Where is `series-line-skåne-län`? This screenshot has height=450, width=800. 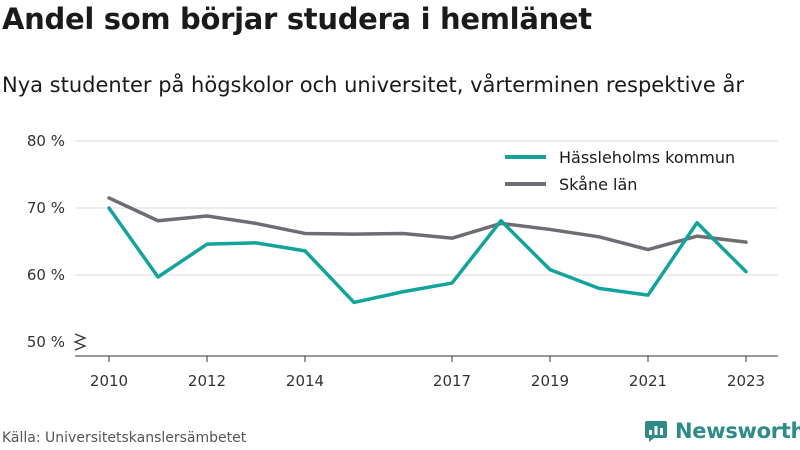 series-line-skåne-län is located at coordinates (427, 224).